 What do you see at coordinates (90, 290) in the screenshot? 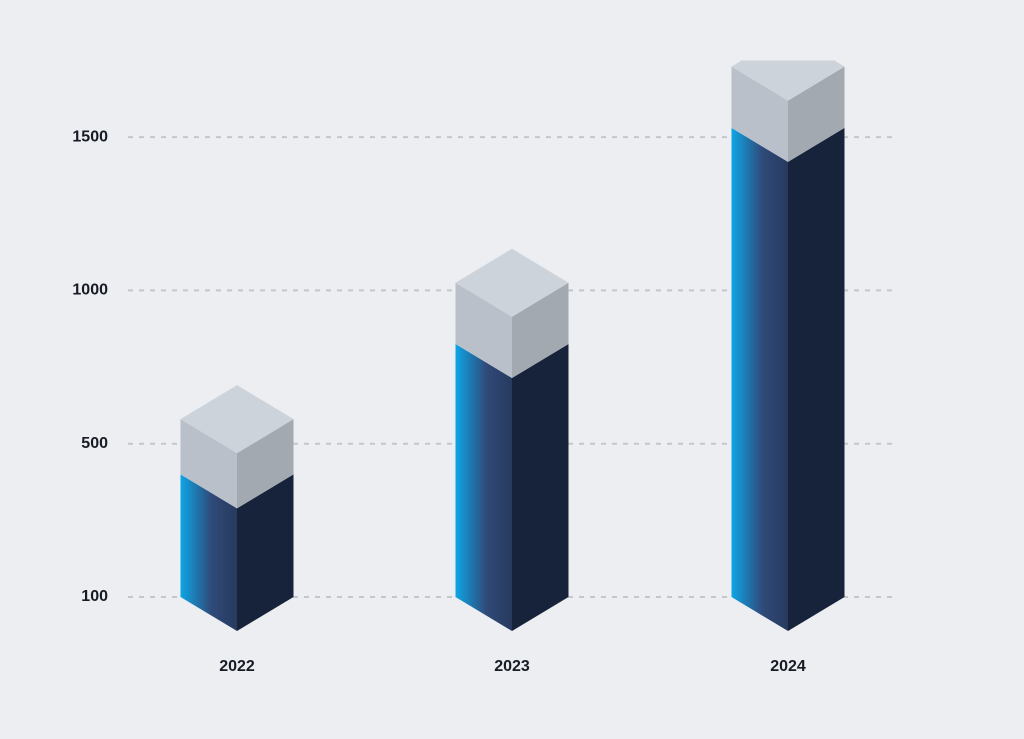
I see `y-tick-label: 1000` at bounding box center [90, 290].